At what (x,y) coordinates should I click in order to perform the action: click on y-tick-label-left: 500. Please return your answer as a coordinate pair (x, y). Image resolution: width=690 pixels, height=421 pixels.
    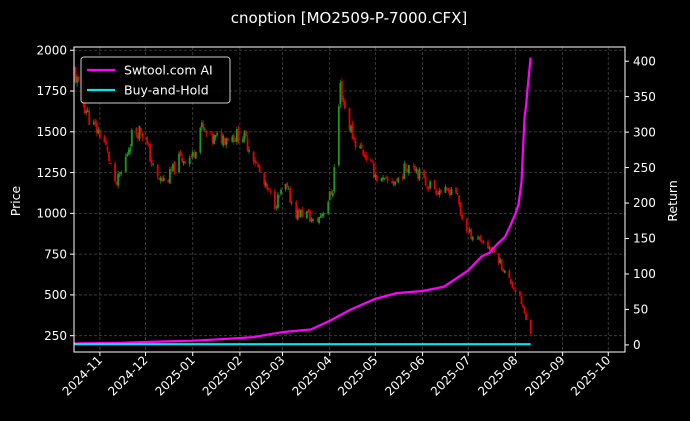
    Looking at the image, I should click on (55, 295).